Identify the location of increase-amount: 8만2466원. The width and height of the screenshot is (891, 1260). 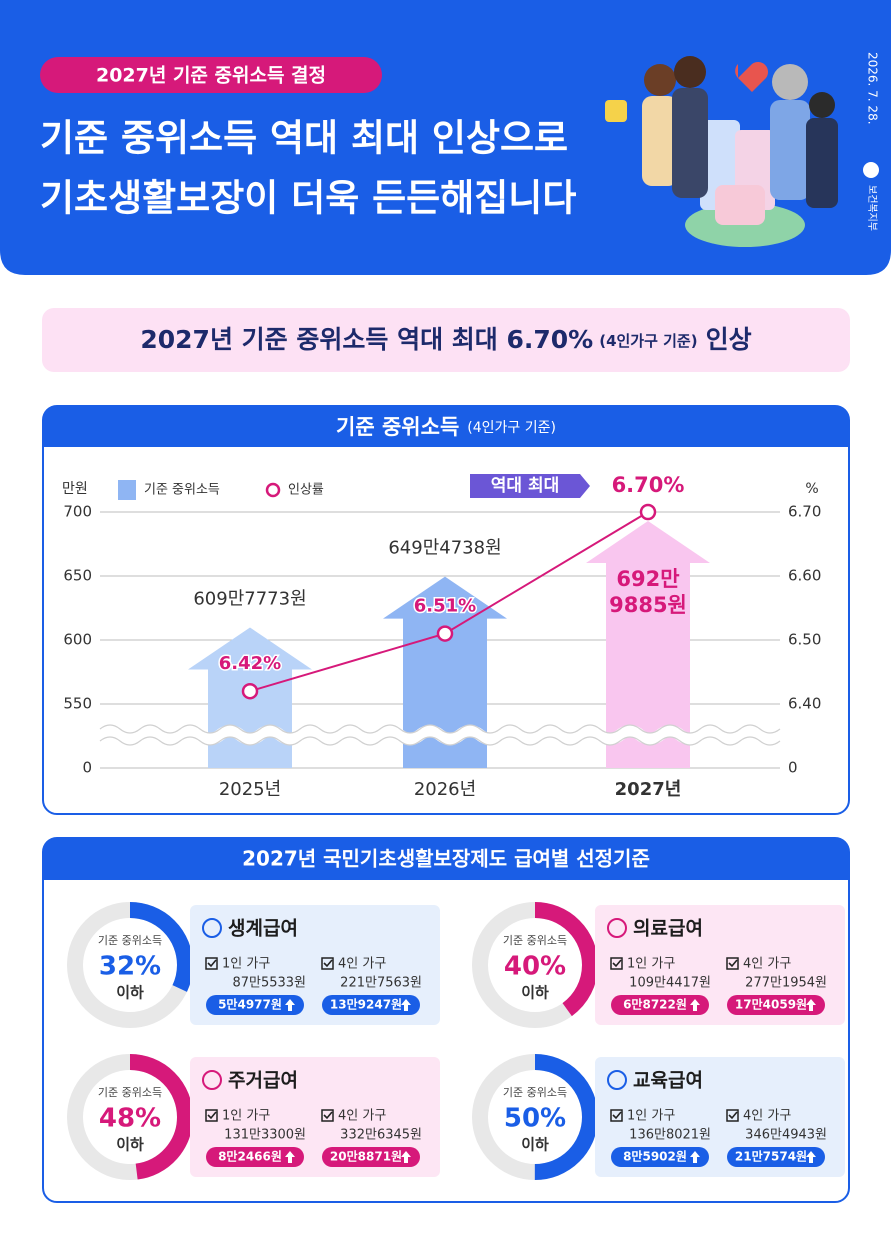
(250, 1156).